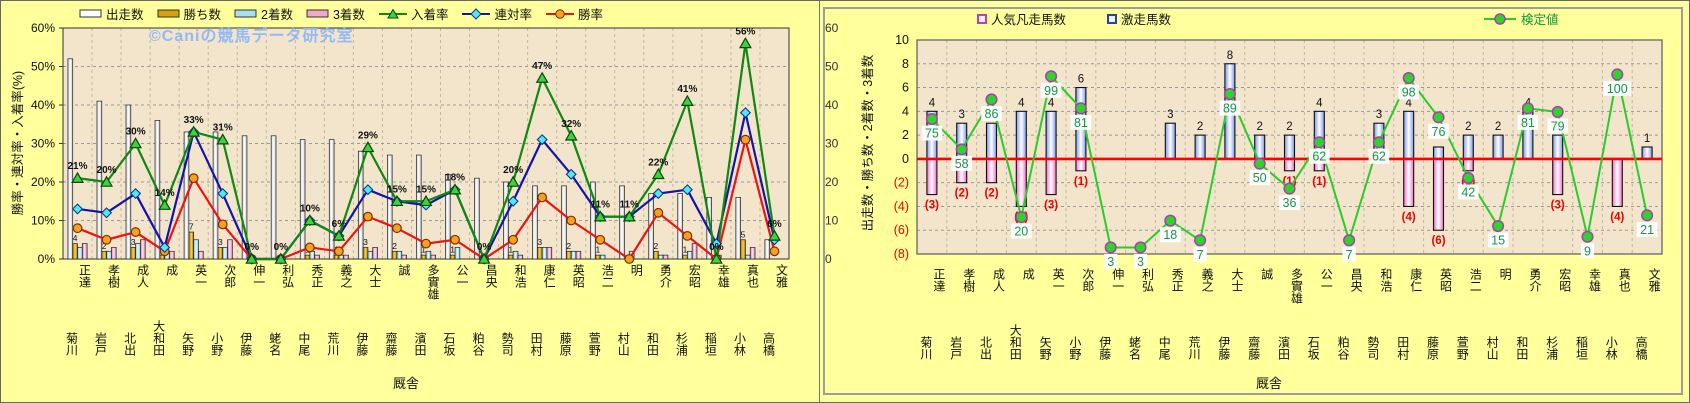  I want to click on legend-item-thirds: 3着数, so click(335, 13).